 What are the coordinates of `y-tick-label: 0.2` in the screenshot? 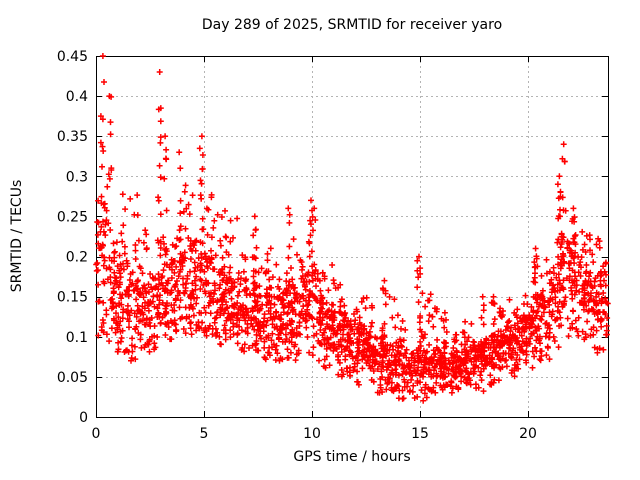 It's located at (77, 258).